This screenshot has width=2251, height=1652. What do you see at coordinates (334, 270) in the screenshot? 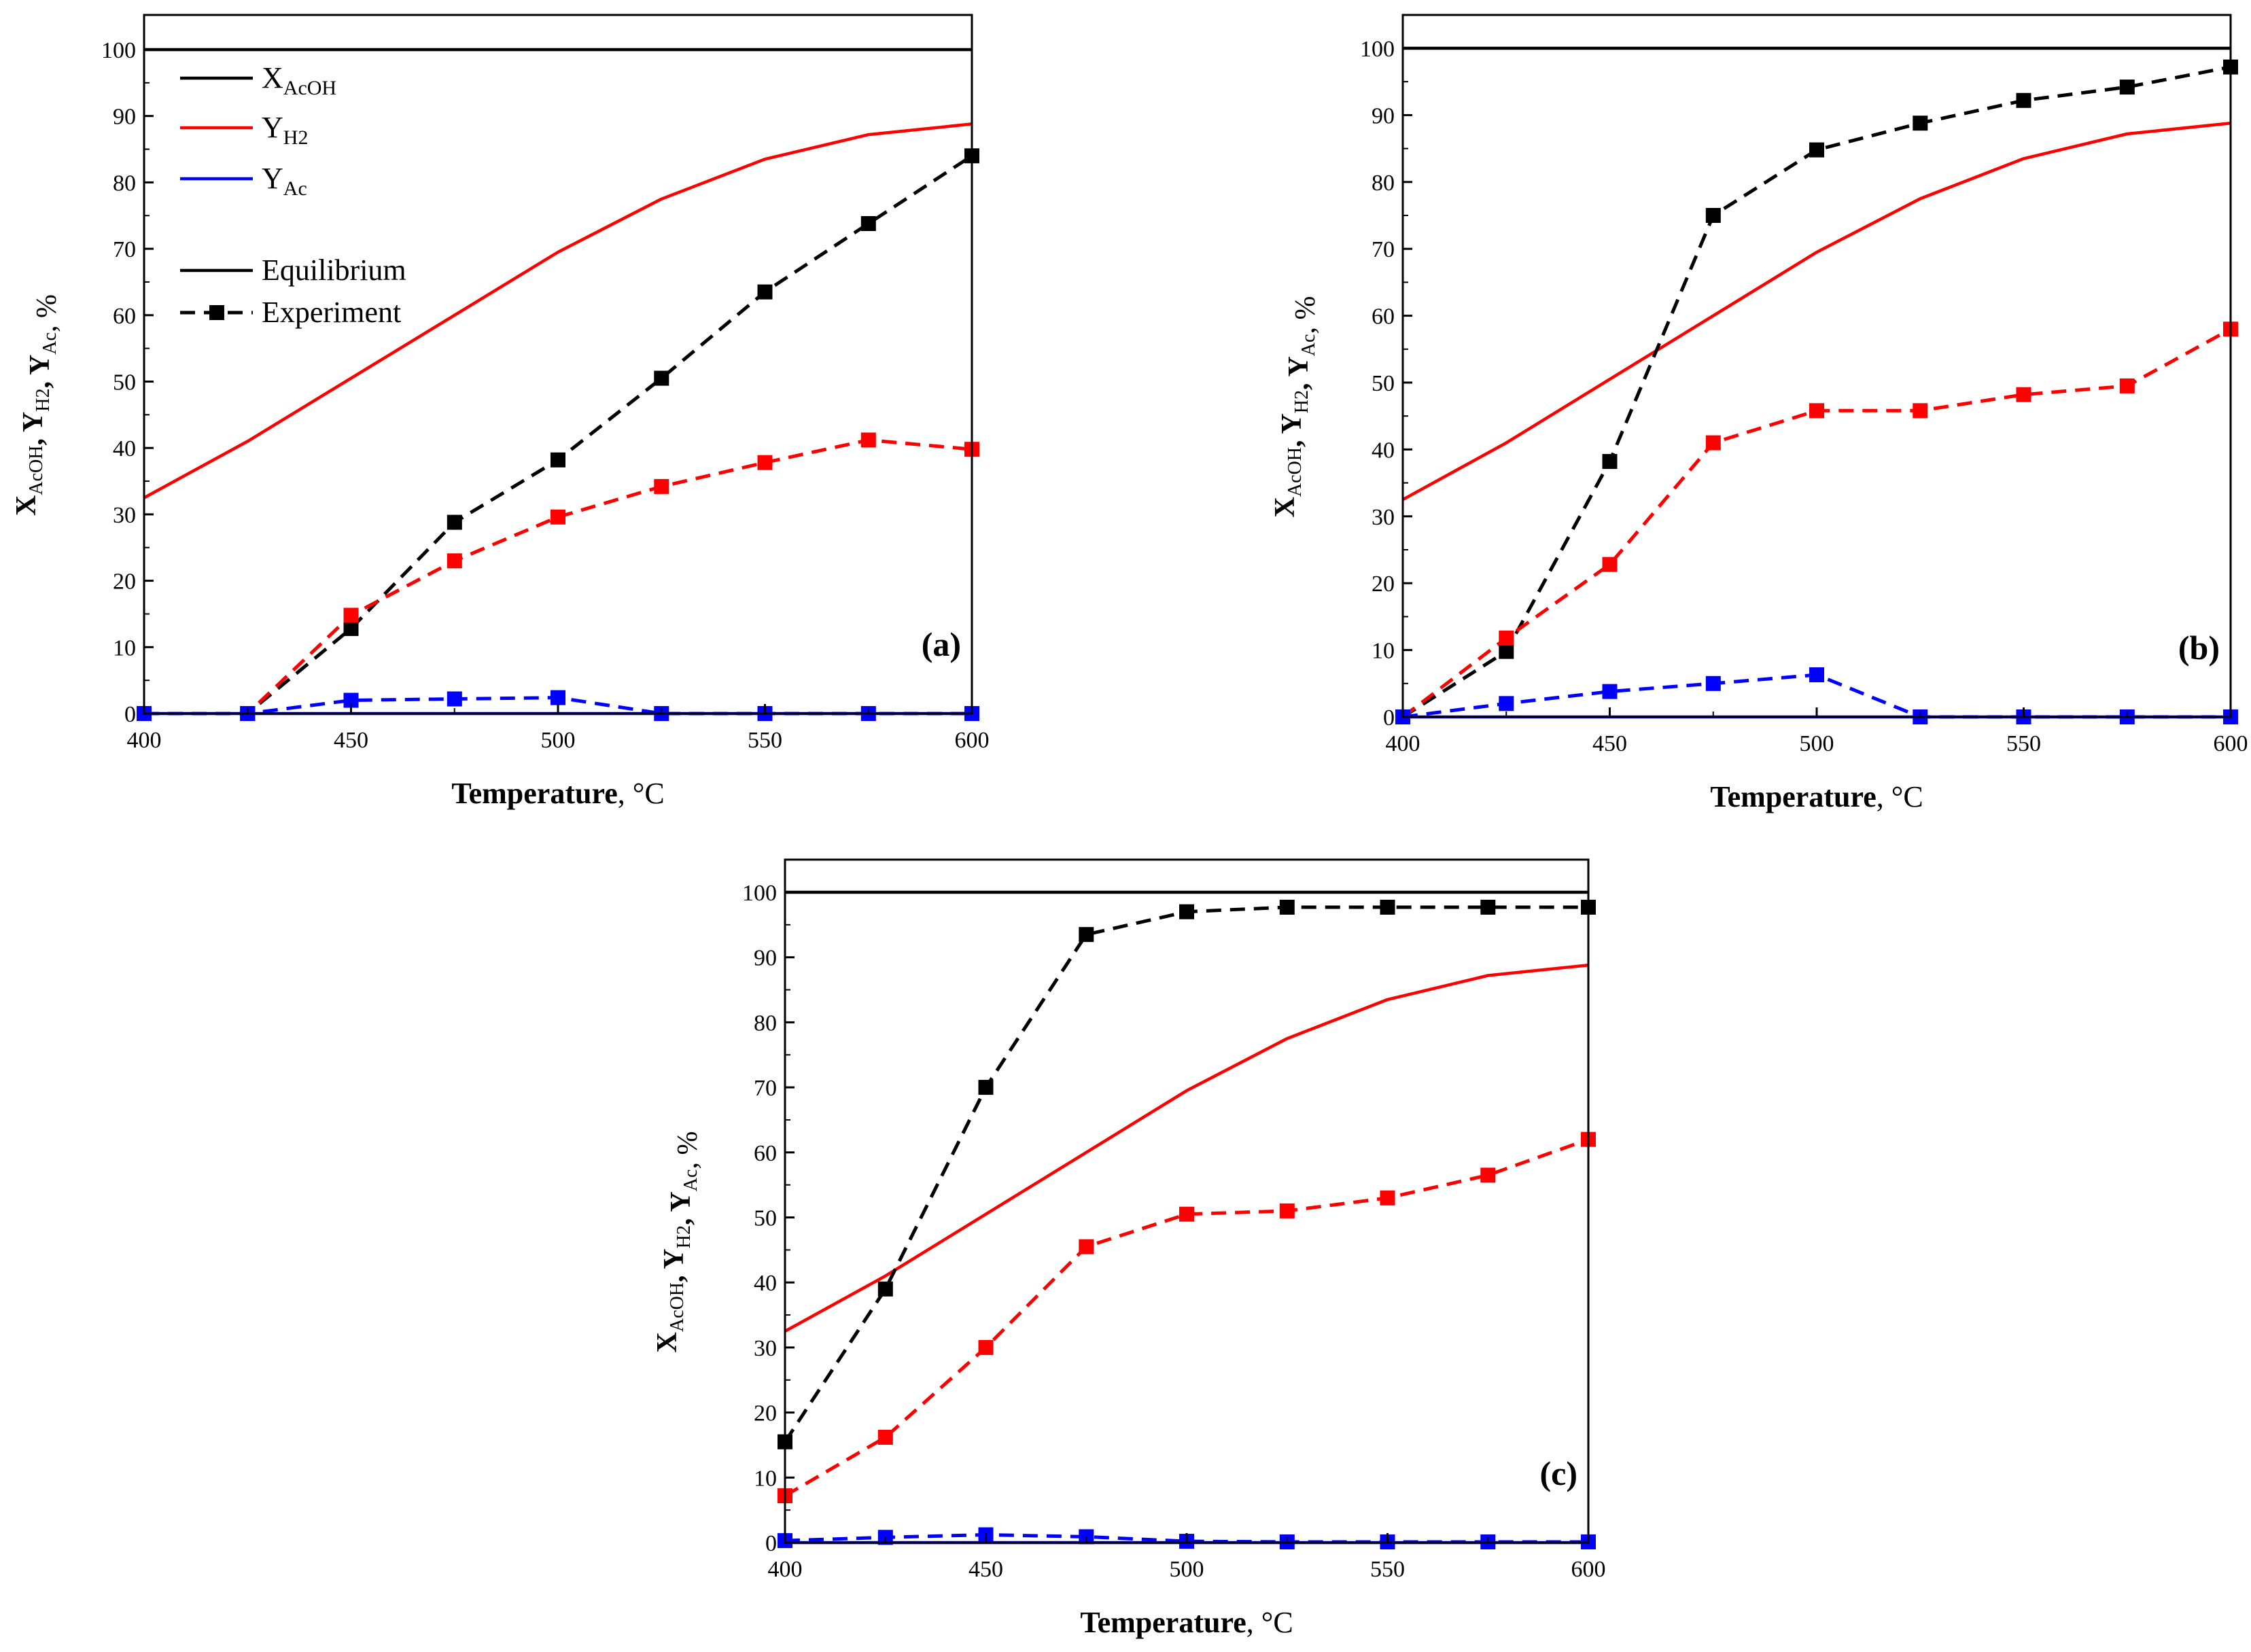
I see `legend-equilibrium-label: Equilibrium` at bounding box center [334, 270].